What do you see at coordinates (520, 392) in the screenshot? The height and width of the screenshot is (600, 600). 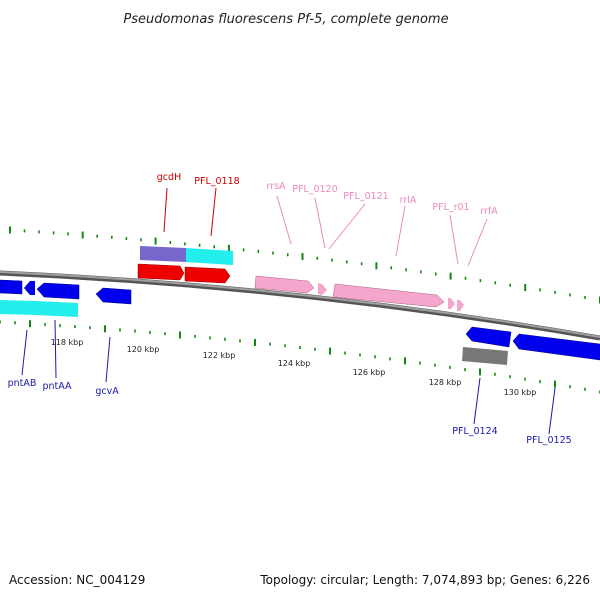 I see `scale-label: 130 kbp` at bounding box center [520, 392].